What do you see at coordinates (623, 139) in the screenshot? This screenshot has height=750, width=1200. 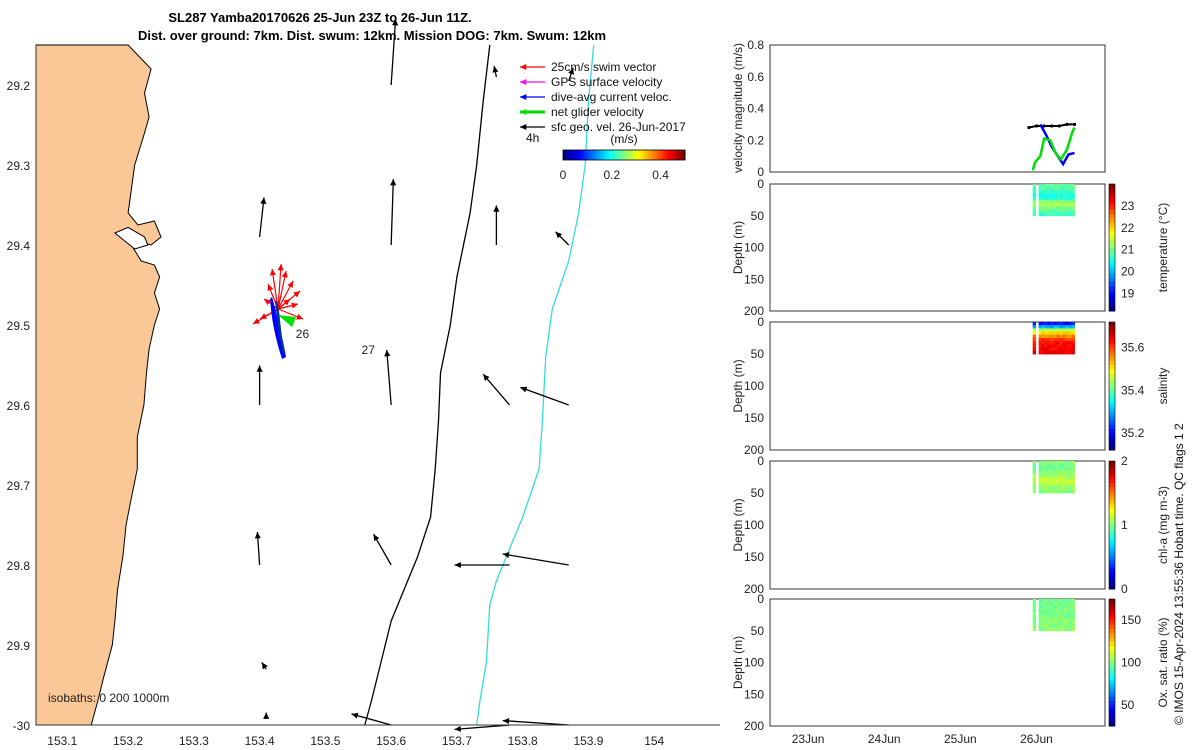 I see `speed-colorbar-label: (m/s)` at bounding box center [623, 139].